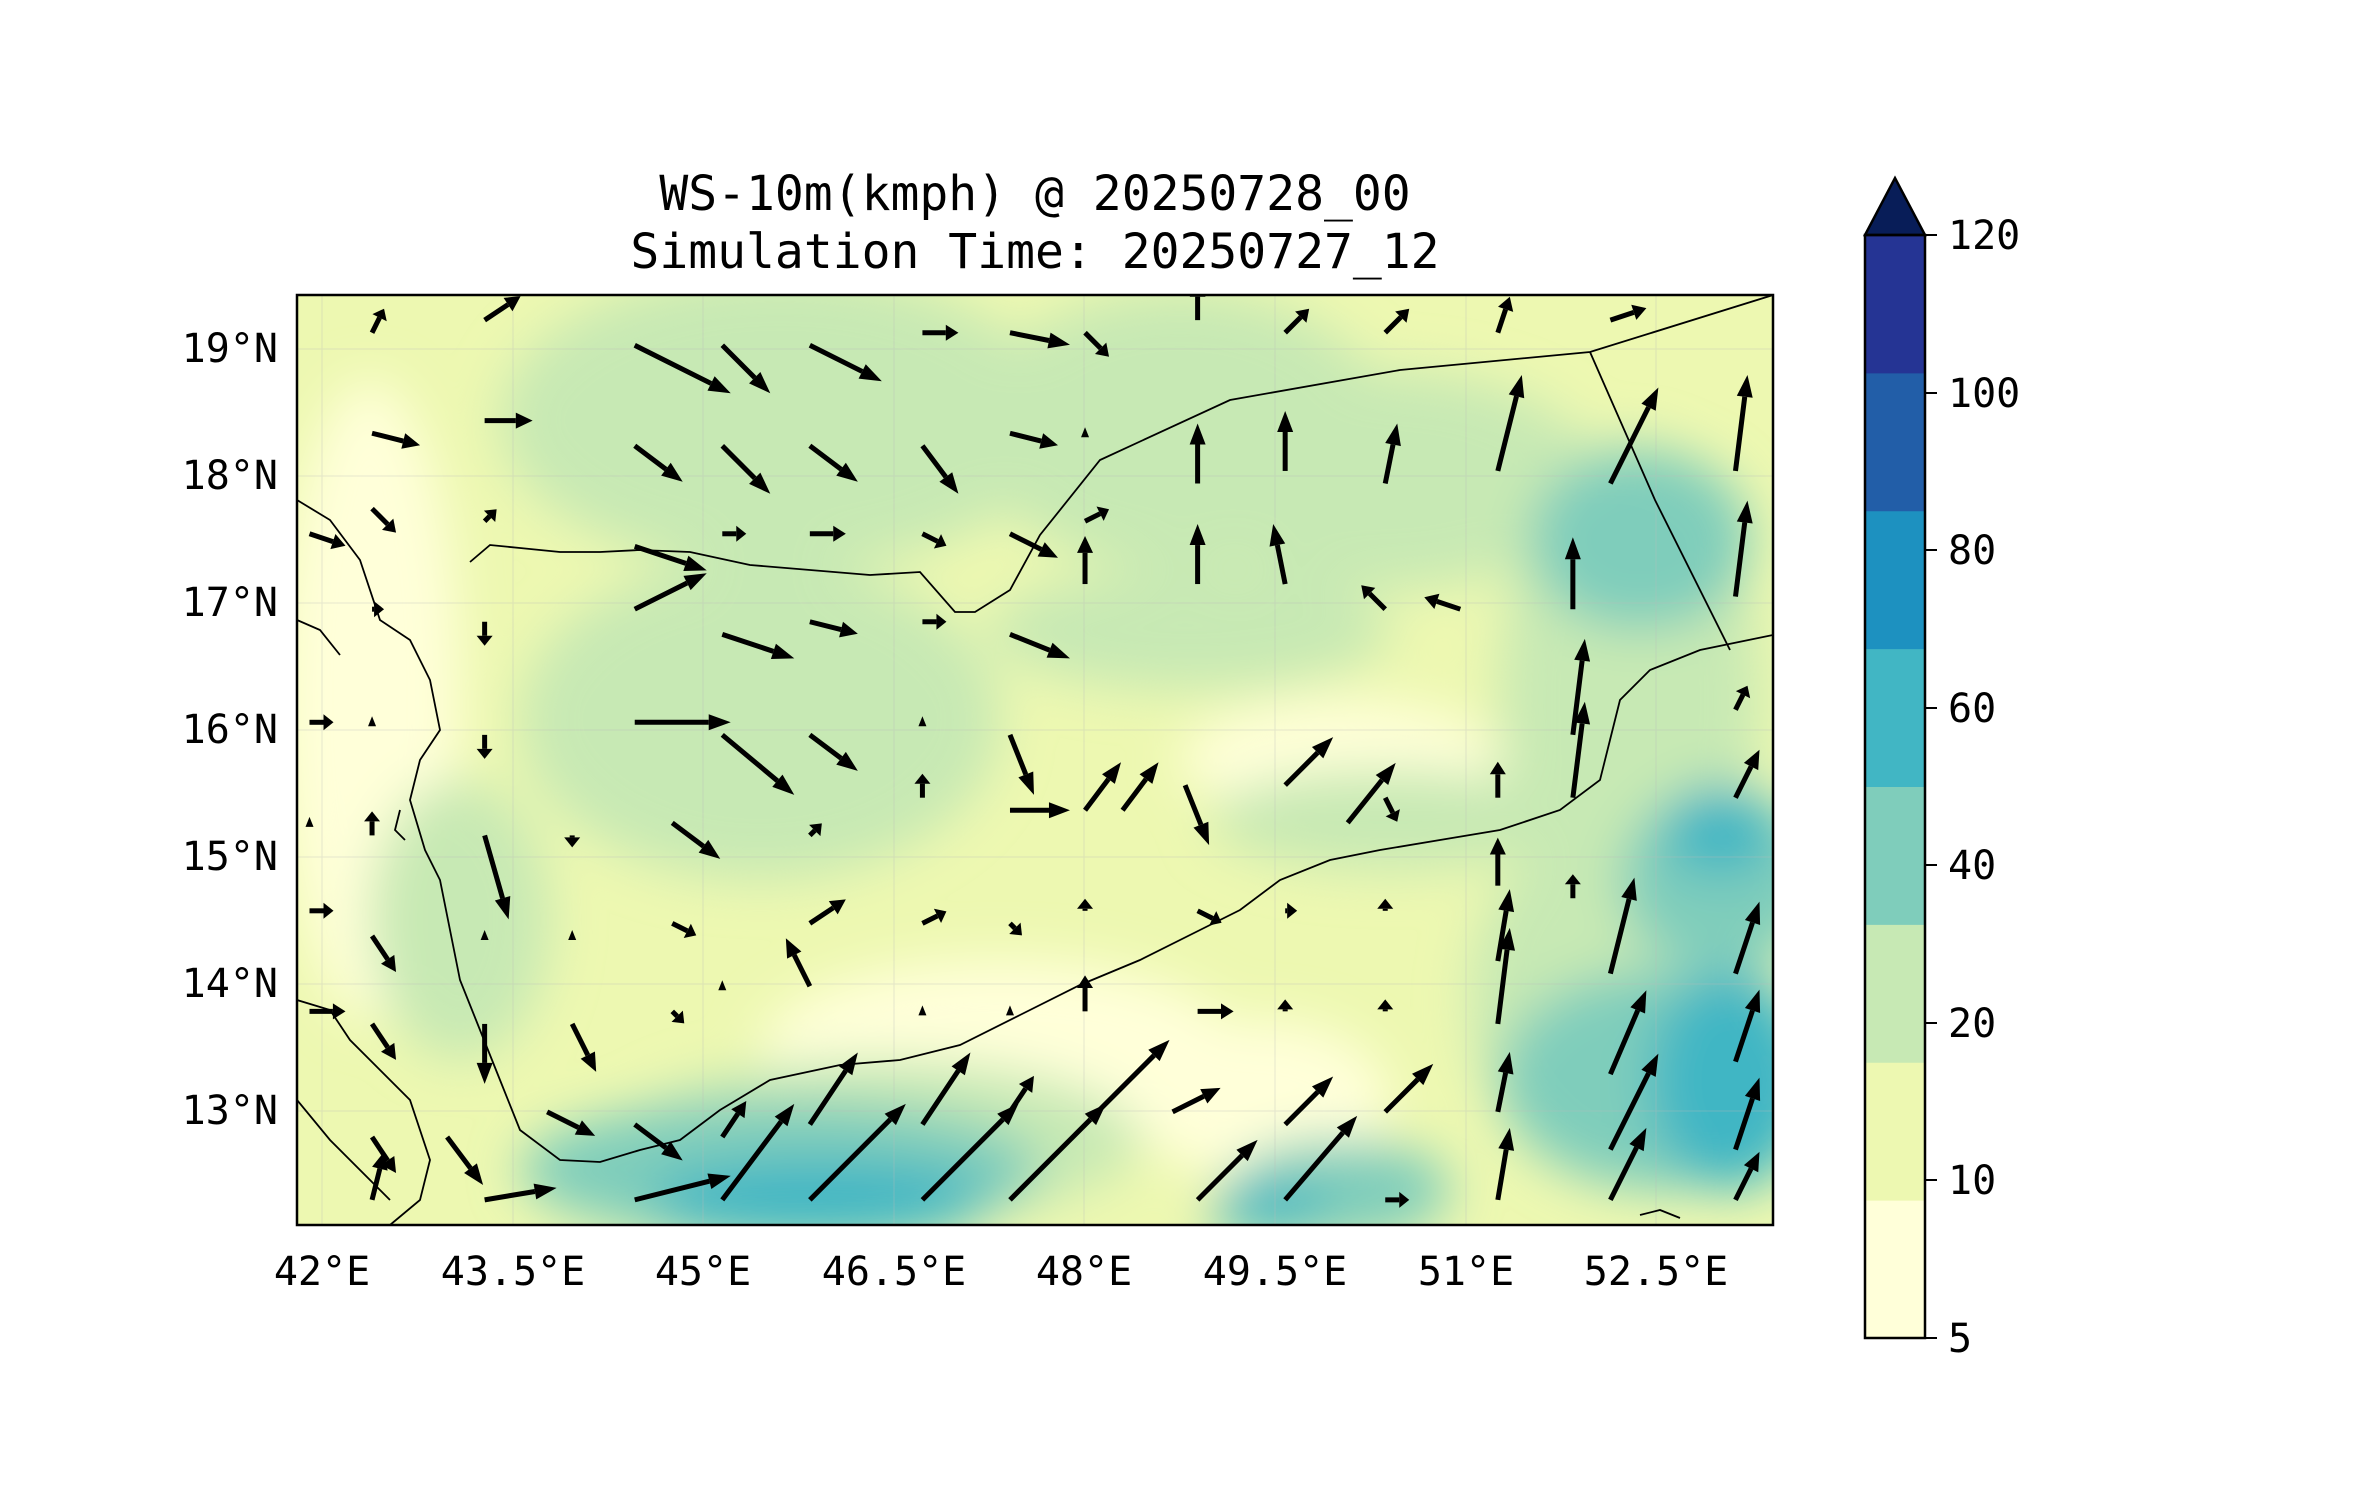 This screenshot has height=1500, width=2371. Describe the element at coordinates (1895, 206) in the screenshot. I see `colorbar-extend-triangle` at that location.